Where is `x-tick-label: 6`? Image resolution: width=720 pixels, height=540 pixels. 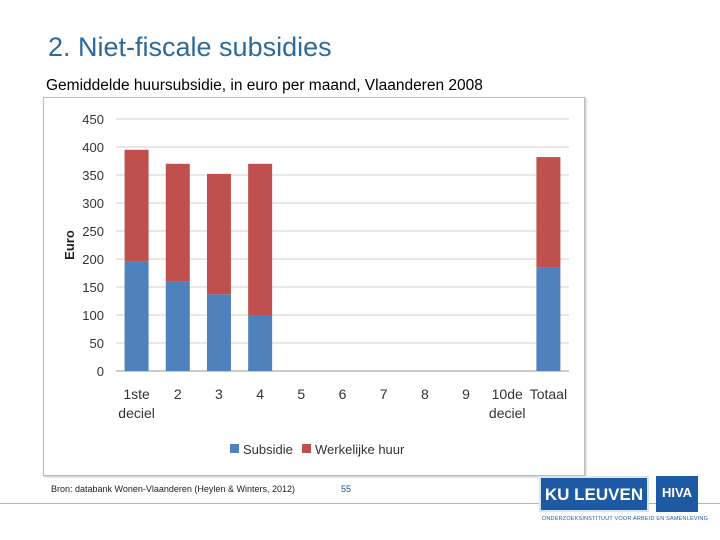
x-tick-label: 6 is located at coordinates (343, 394).